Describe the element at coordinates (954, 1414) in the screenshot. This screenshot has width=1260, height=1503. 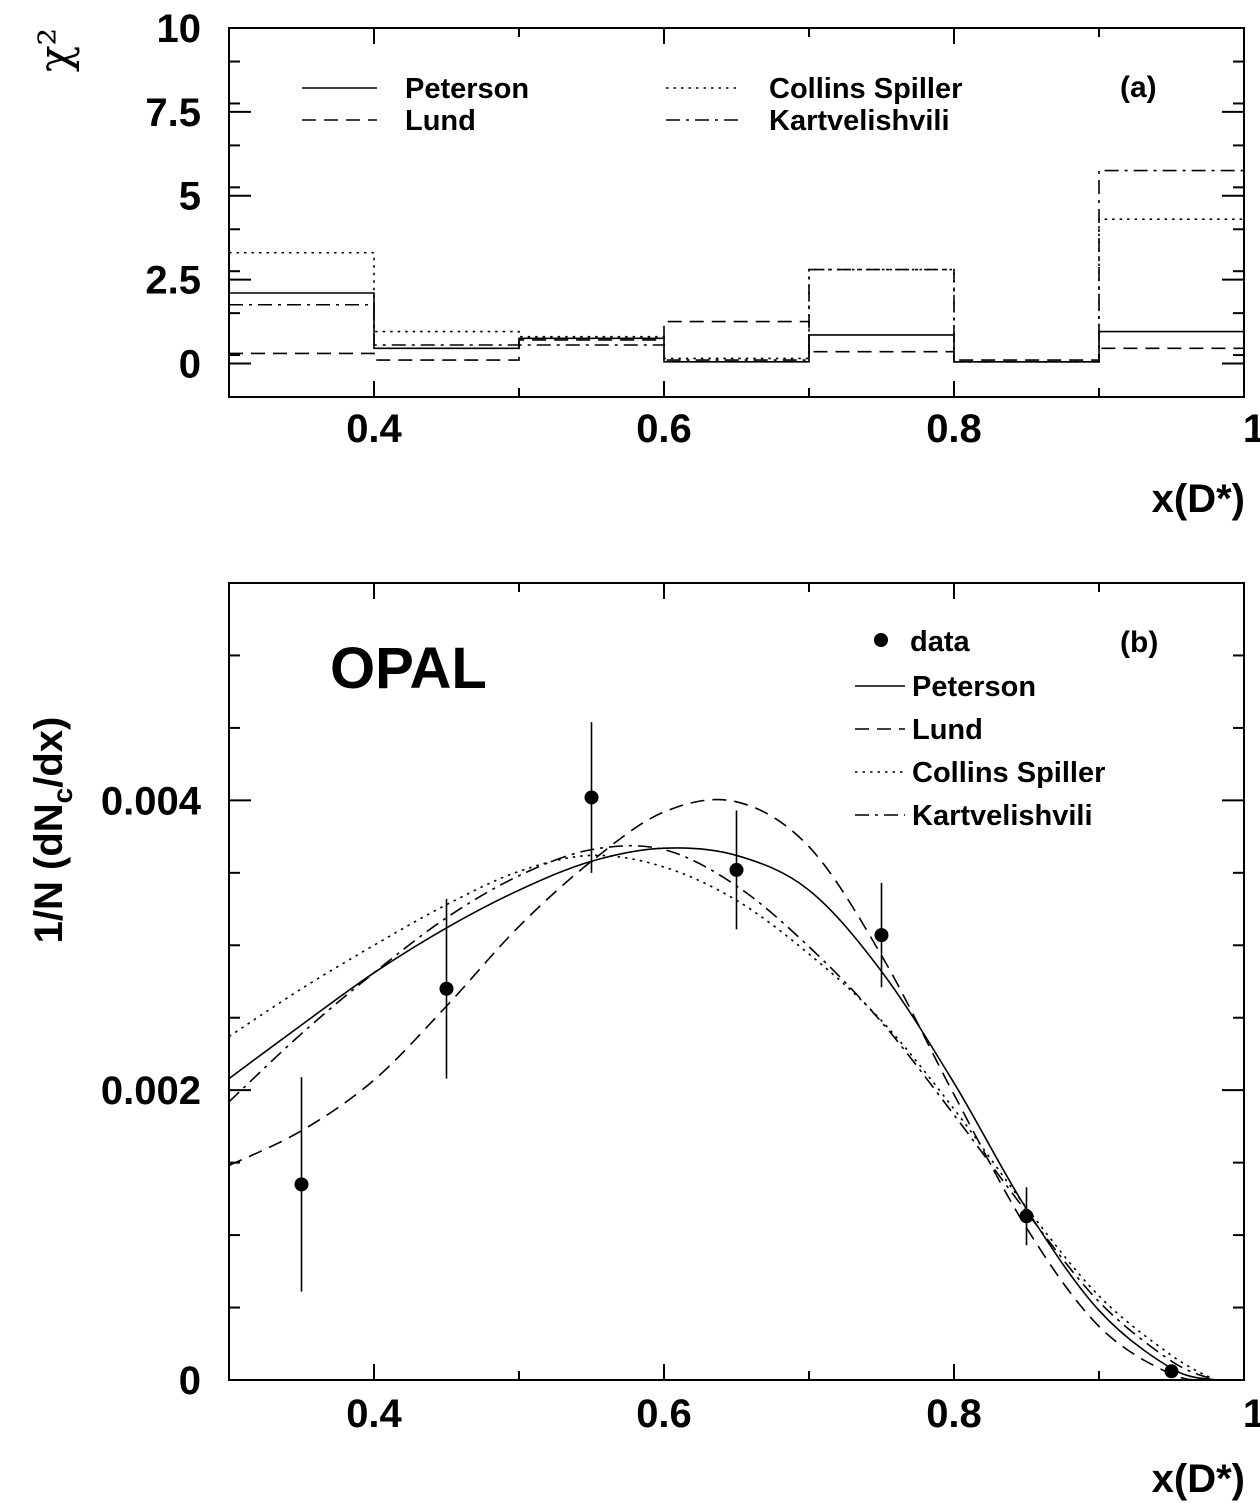
I see `panel-b-x-tick-label: 0.8` at that location.